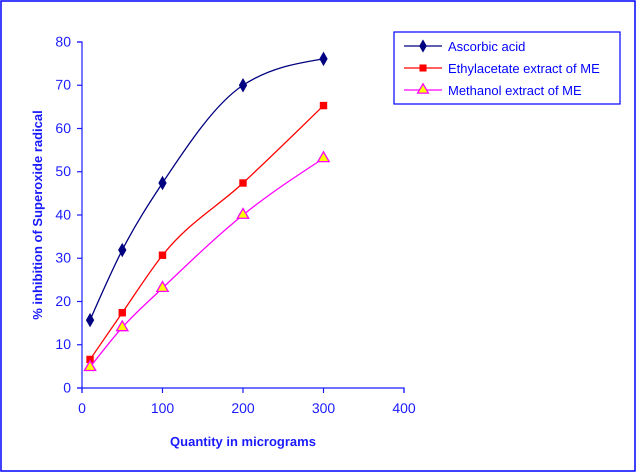 This screenshot has height=472, width=636. What do you see at coordinates (515, 90) in the screenshot?
I see `legend-label: Methanol extract of ME` at bounding box center [515, 90].